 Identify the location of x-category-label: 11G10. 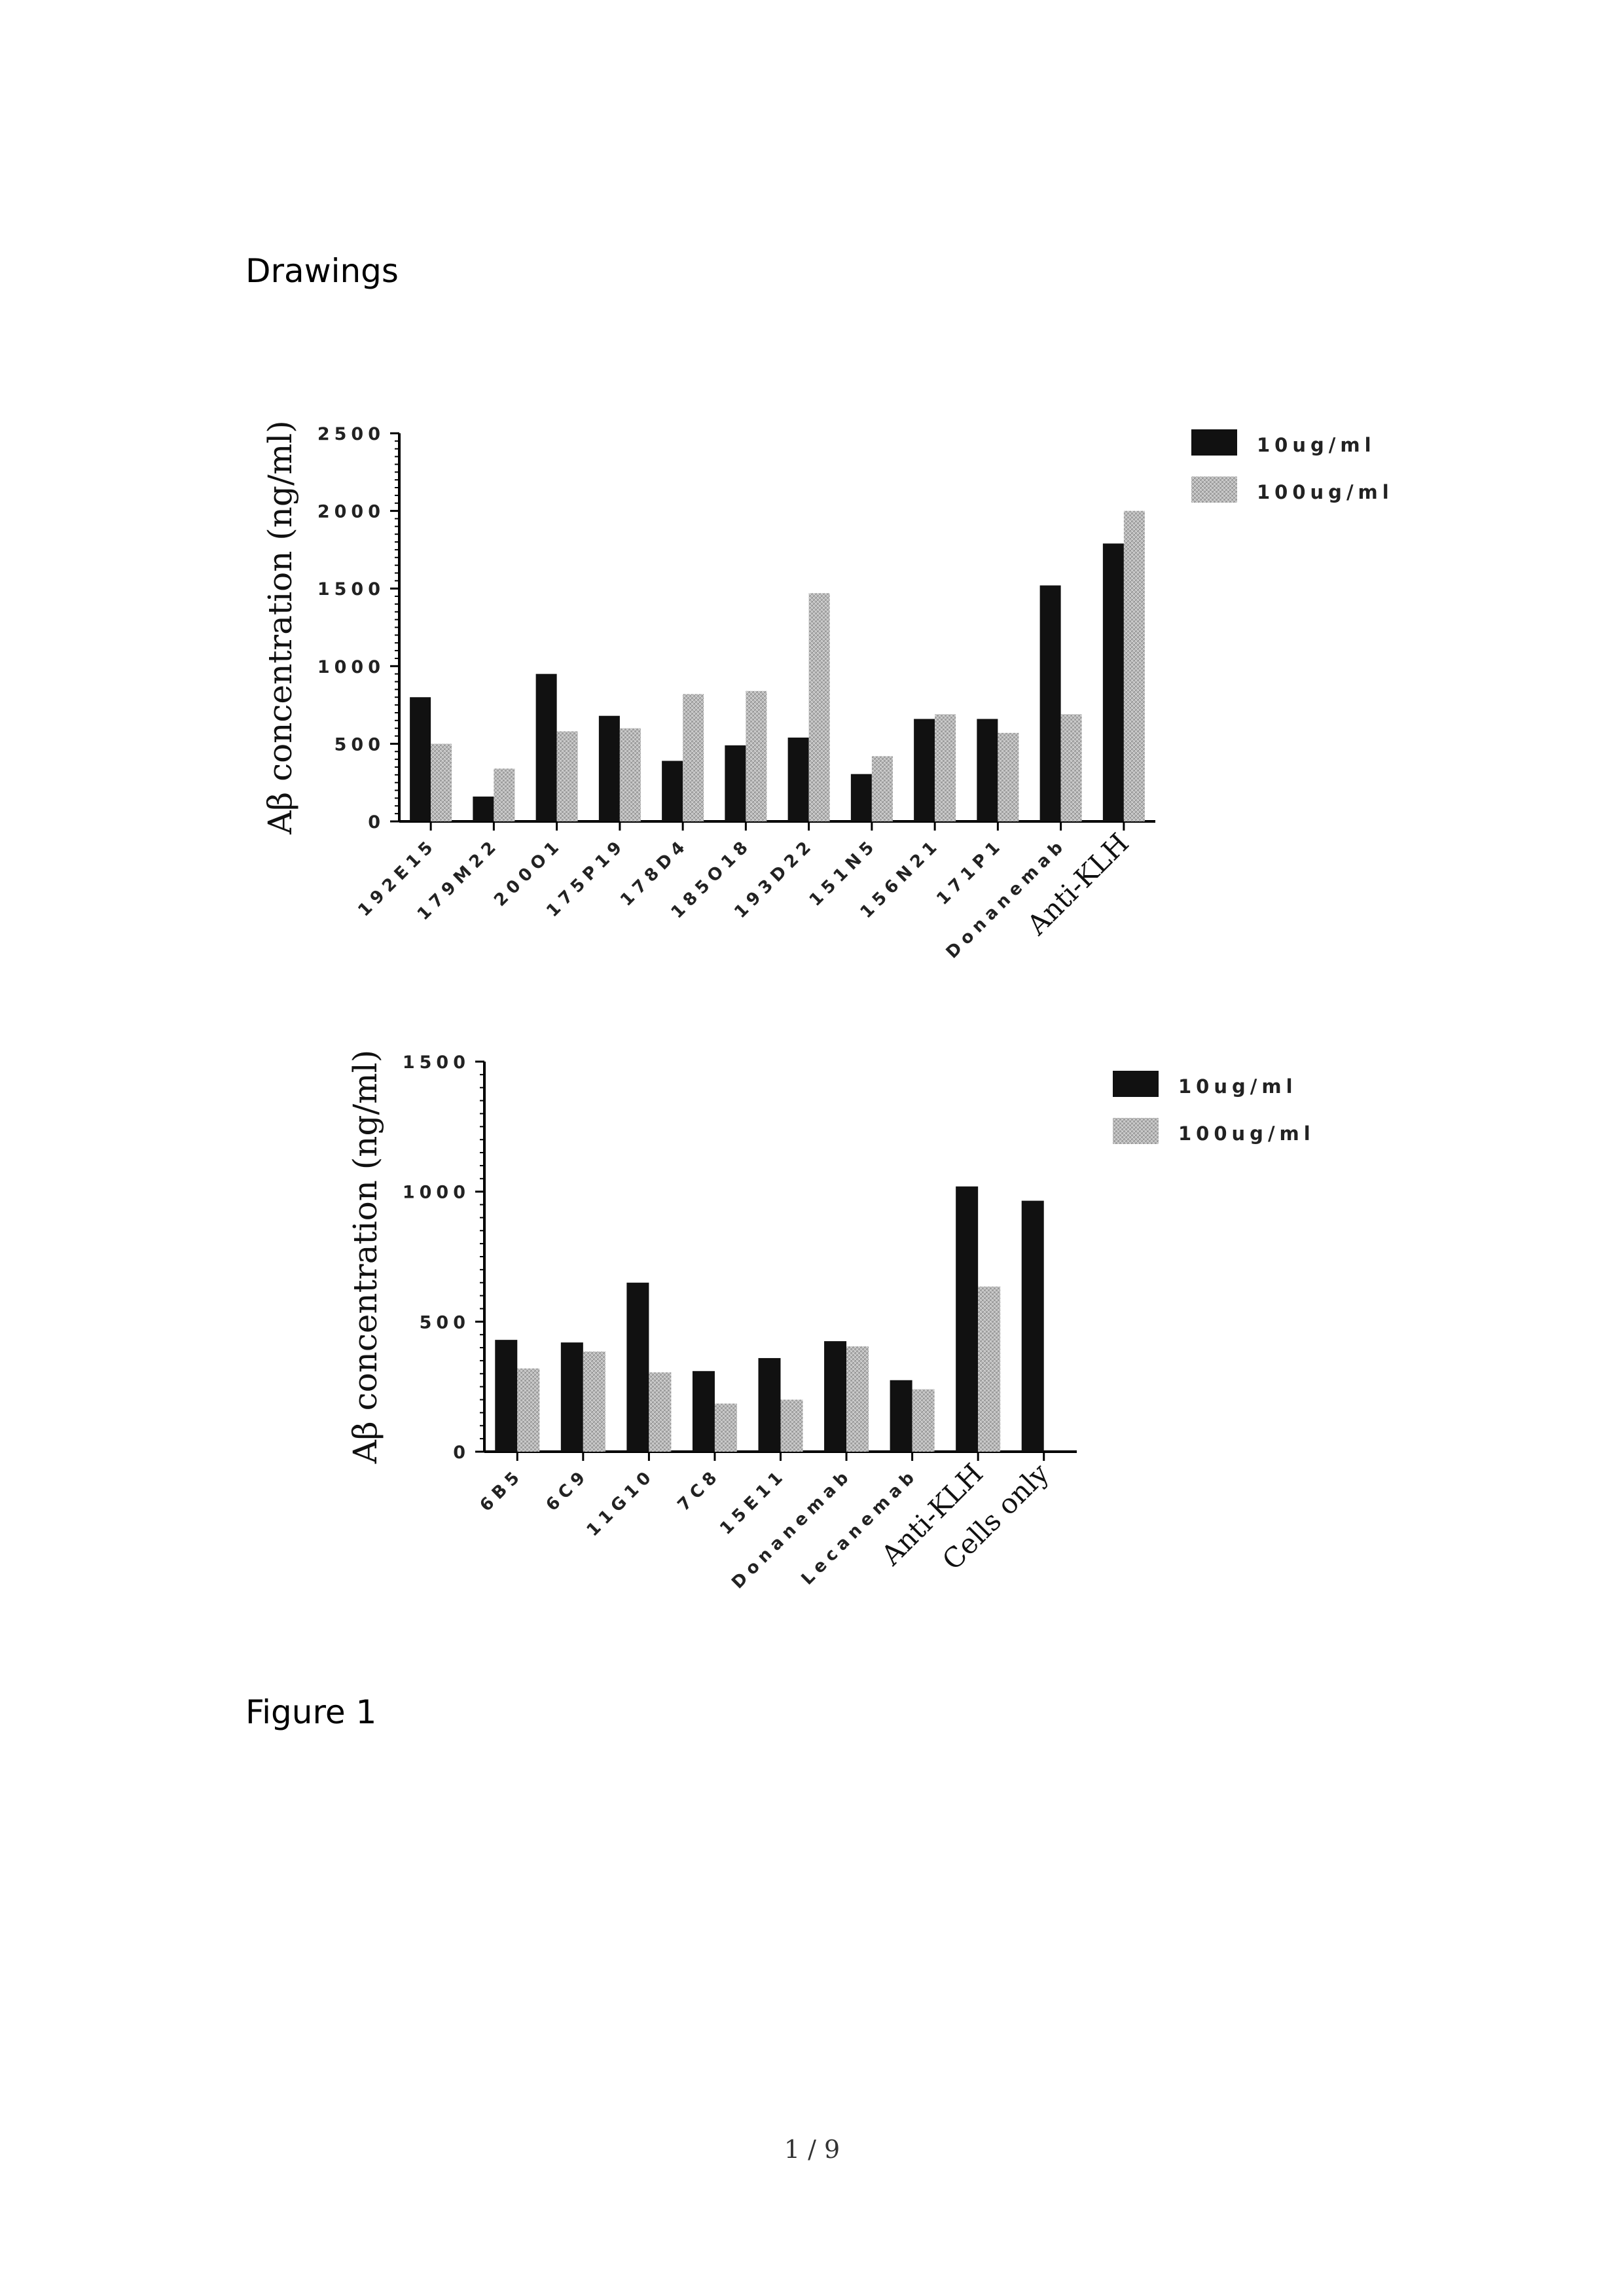
(621, 1503).